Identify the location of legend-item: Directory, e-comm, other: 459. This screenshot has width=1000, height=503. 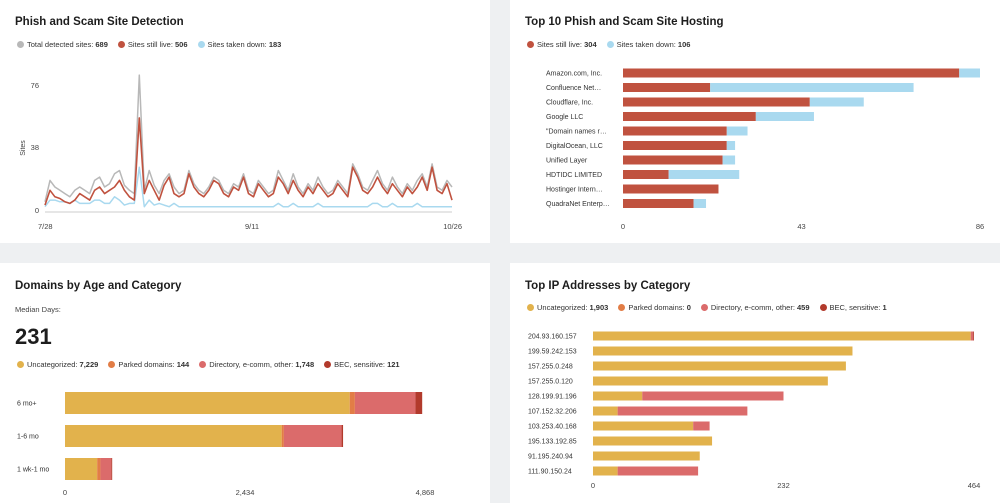
(755, 307).